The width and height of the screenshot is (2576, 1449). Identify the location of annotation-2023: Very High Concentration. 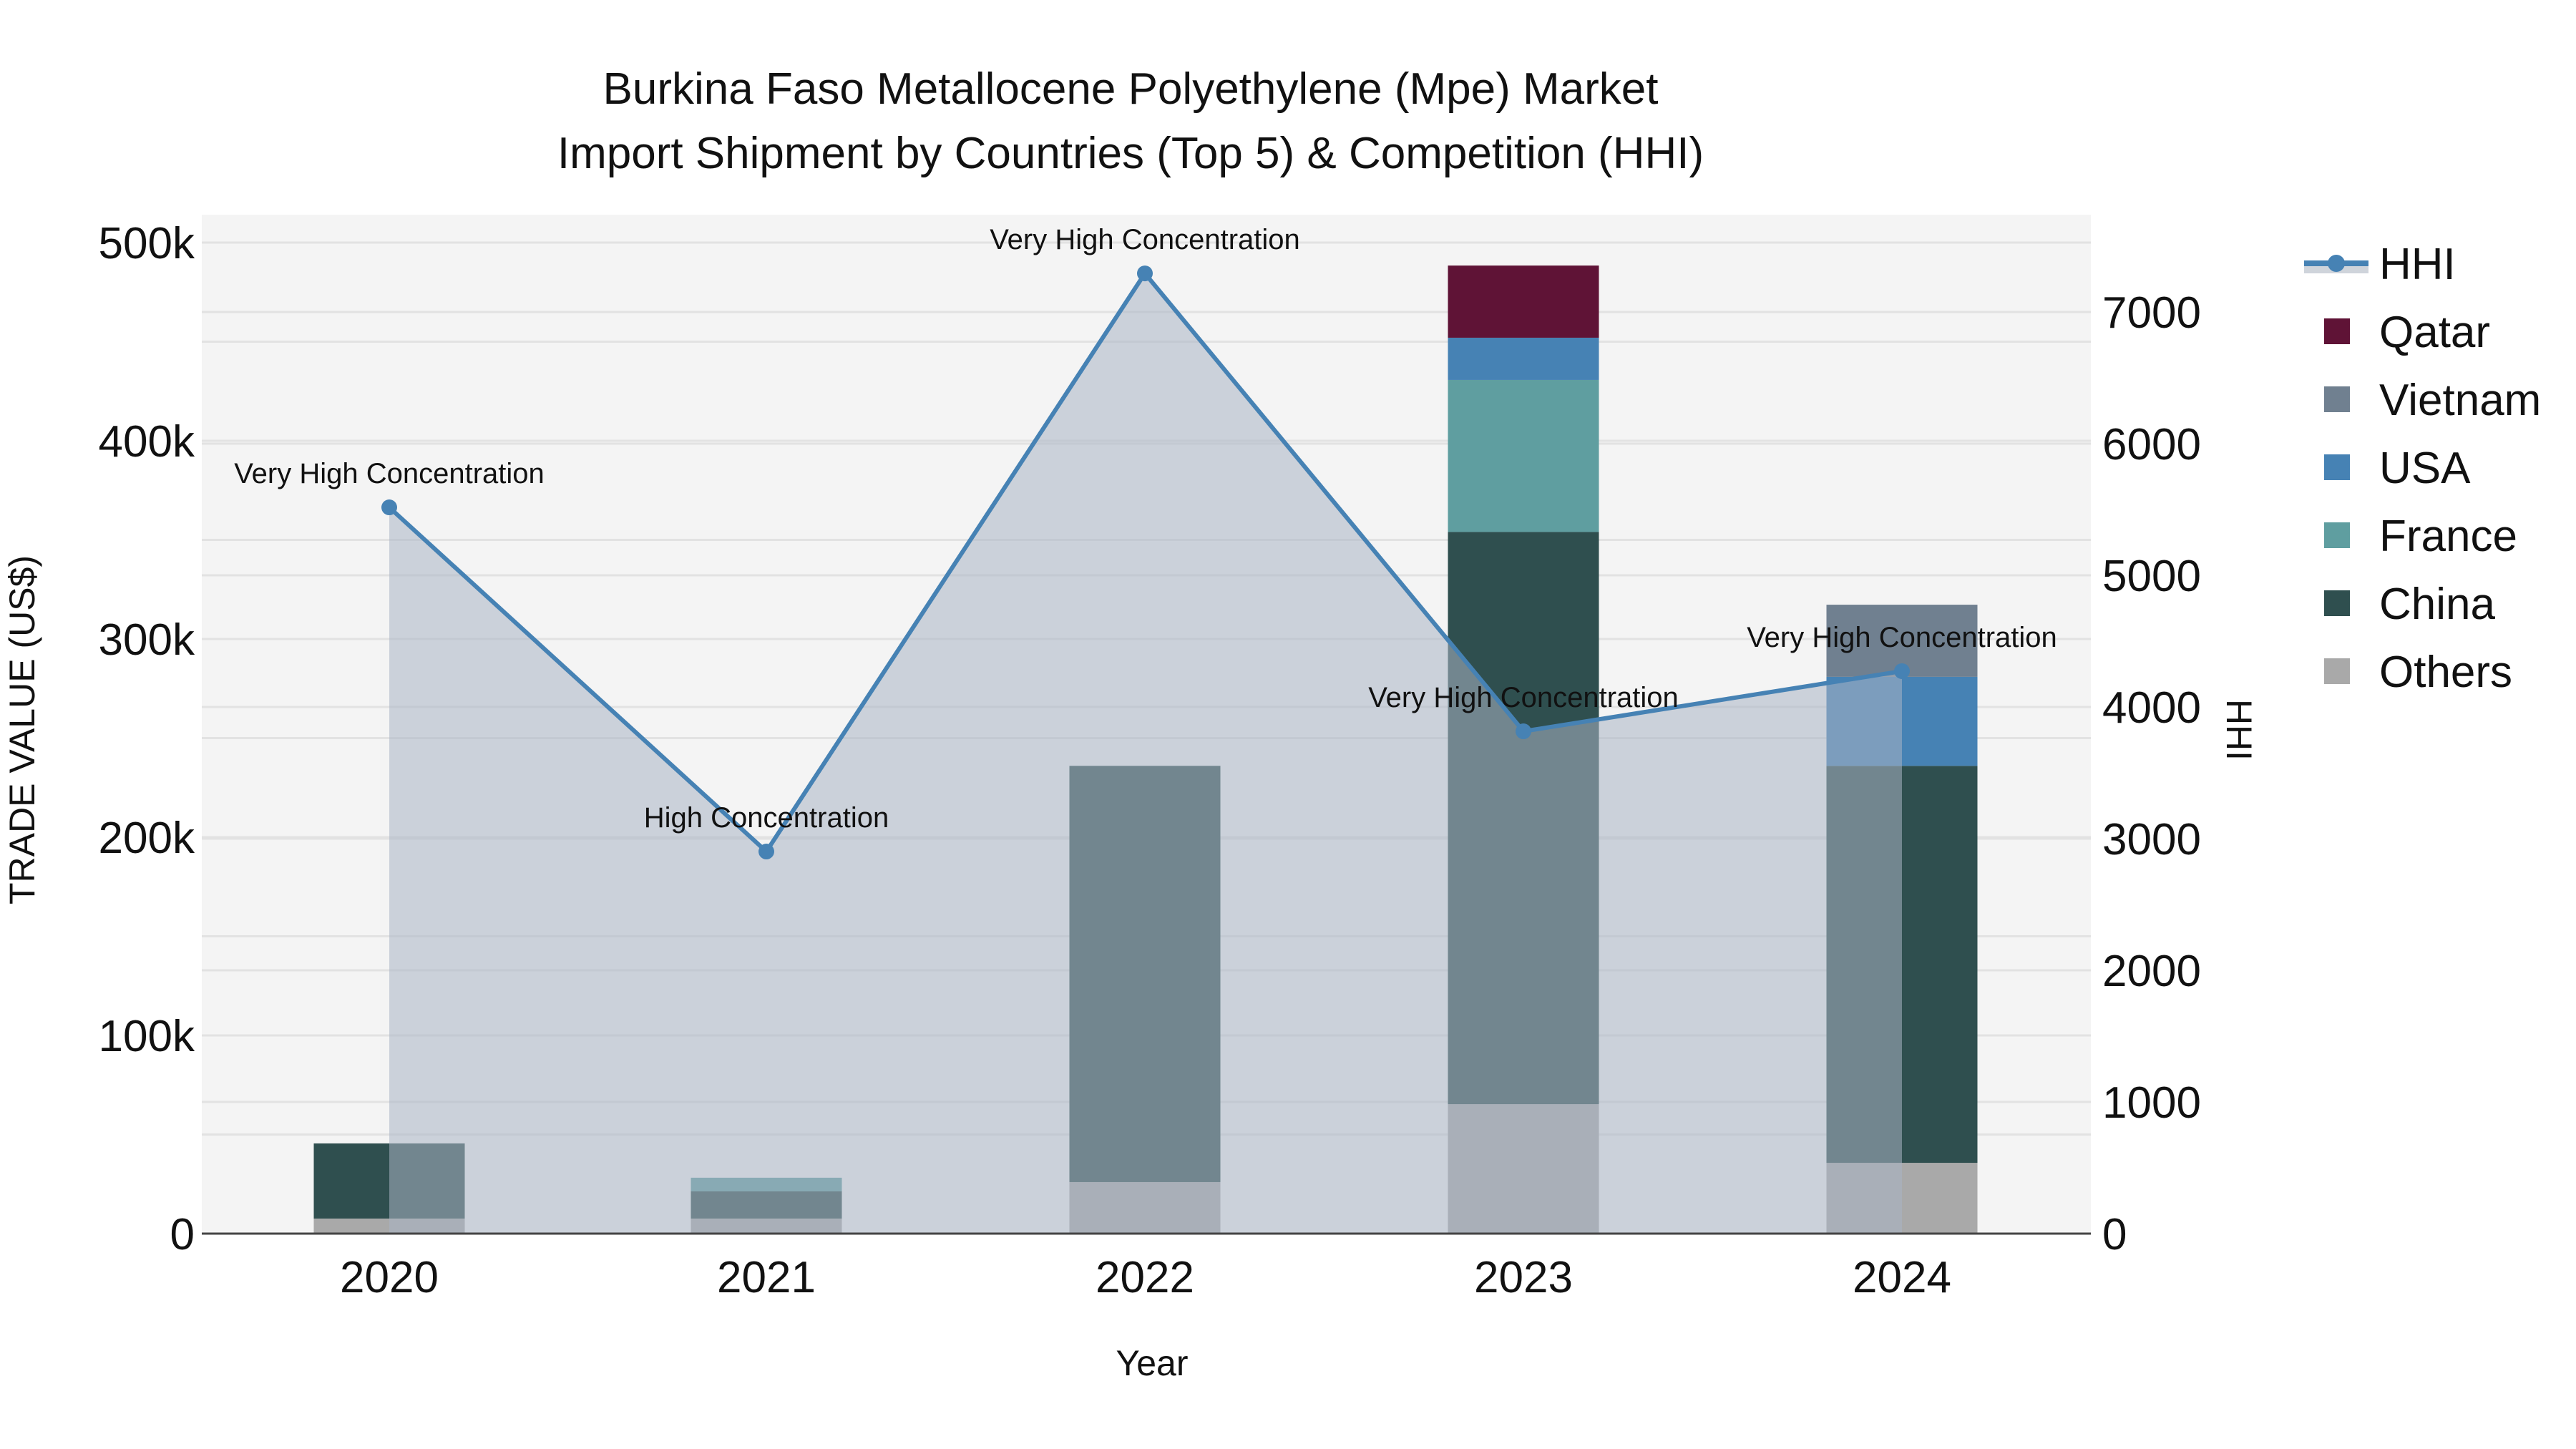
(1523, 697).